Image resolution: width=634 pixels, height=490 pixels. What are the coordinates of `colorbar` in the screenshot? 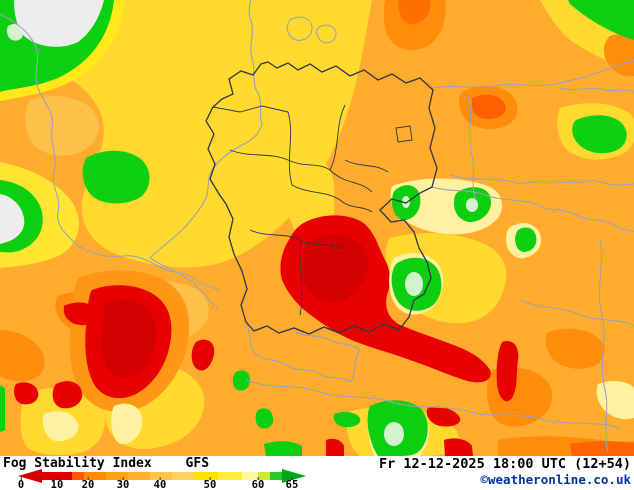 It's located at (162, 476).